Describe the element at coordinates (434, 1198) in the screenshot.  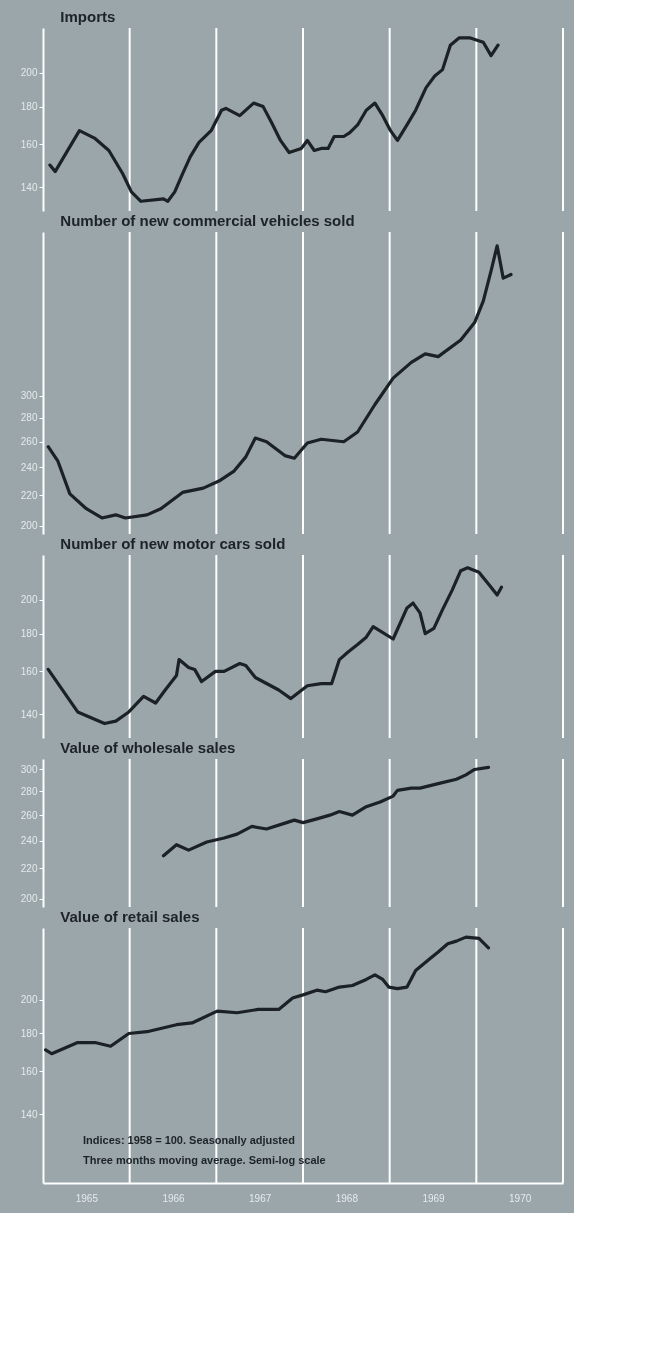
I see `x-tick-label: 1969` at that location.